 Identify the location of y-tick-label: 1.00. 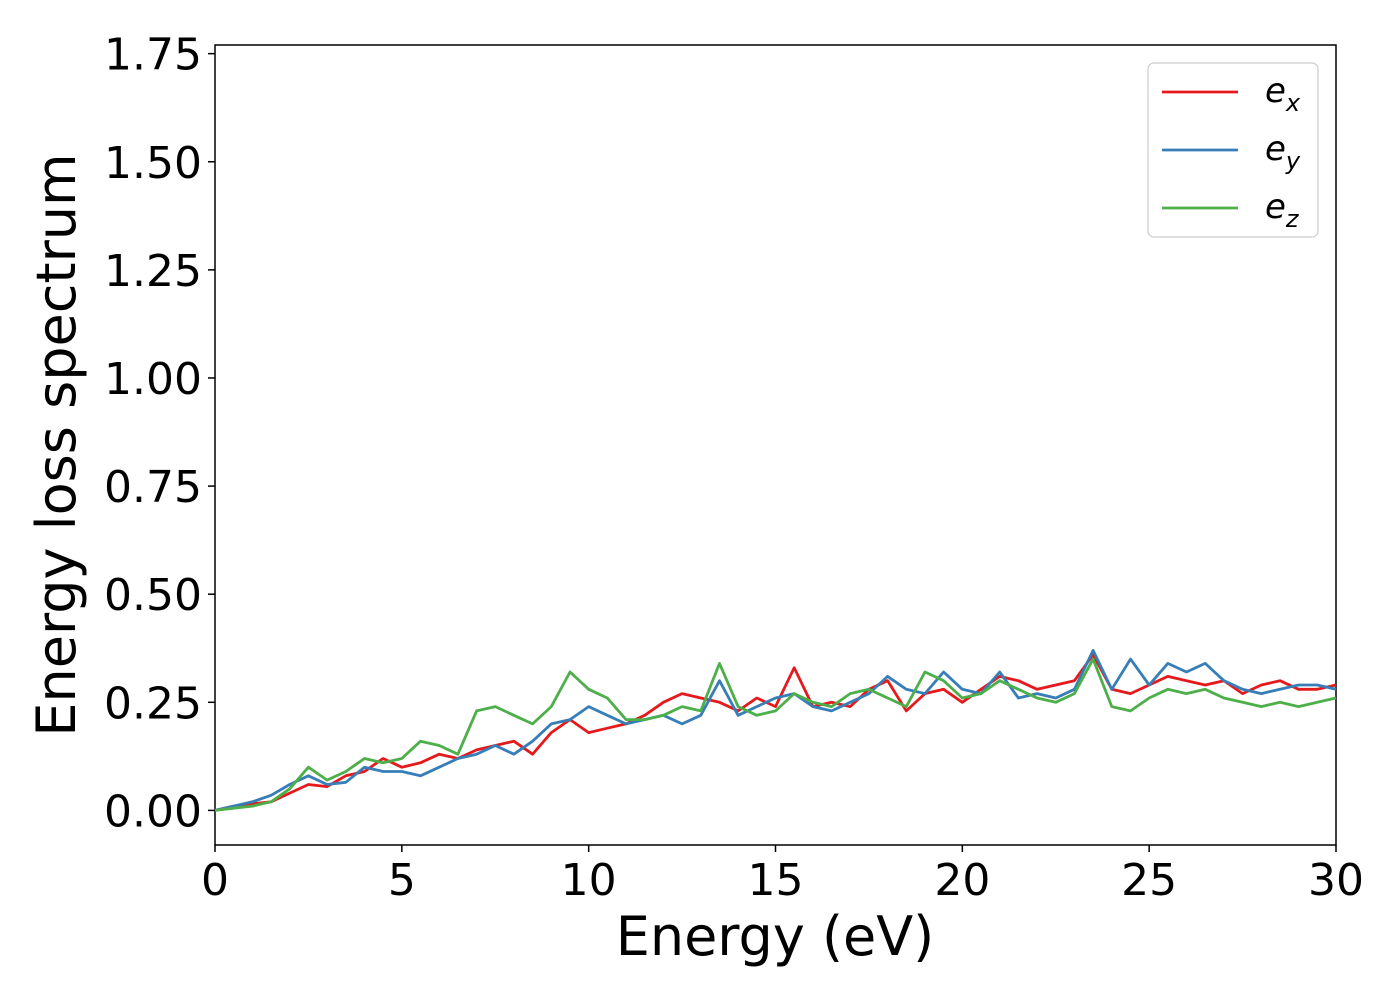
(153, 379).